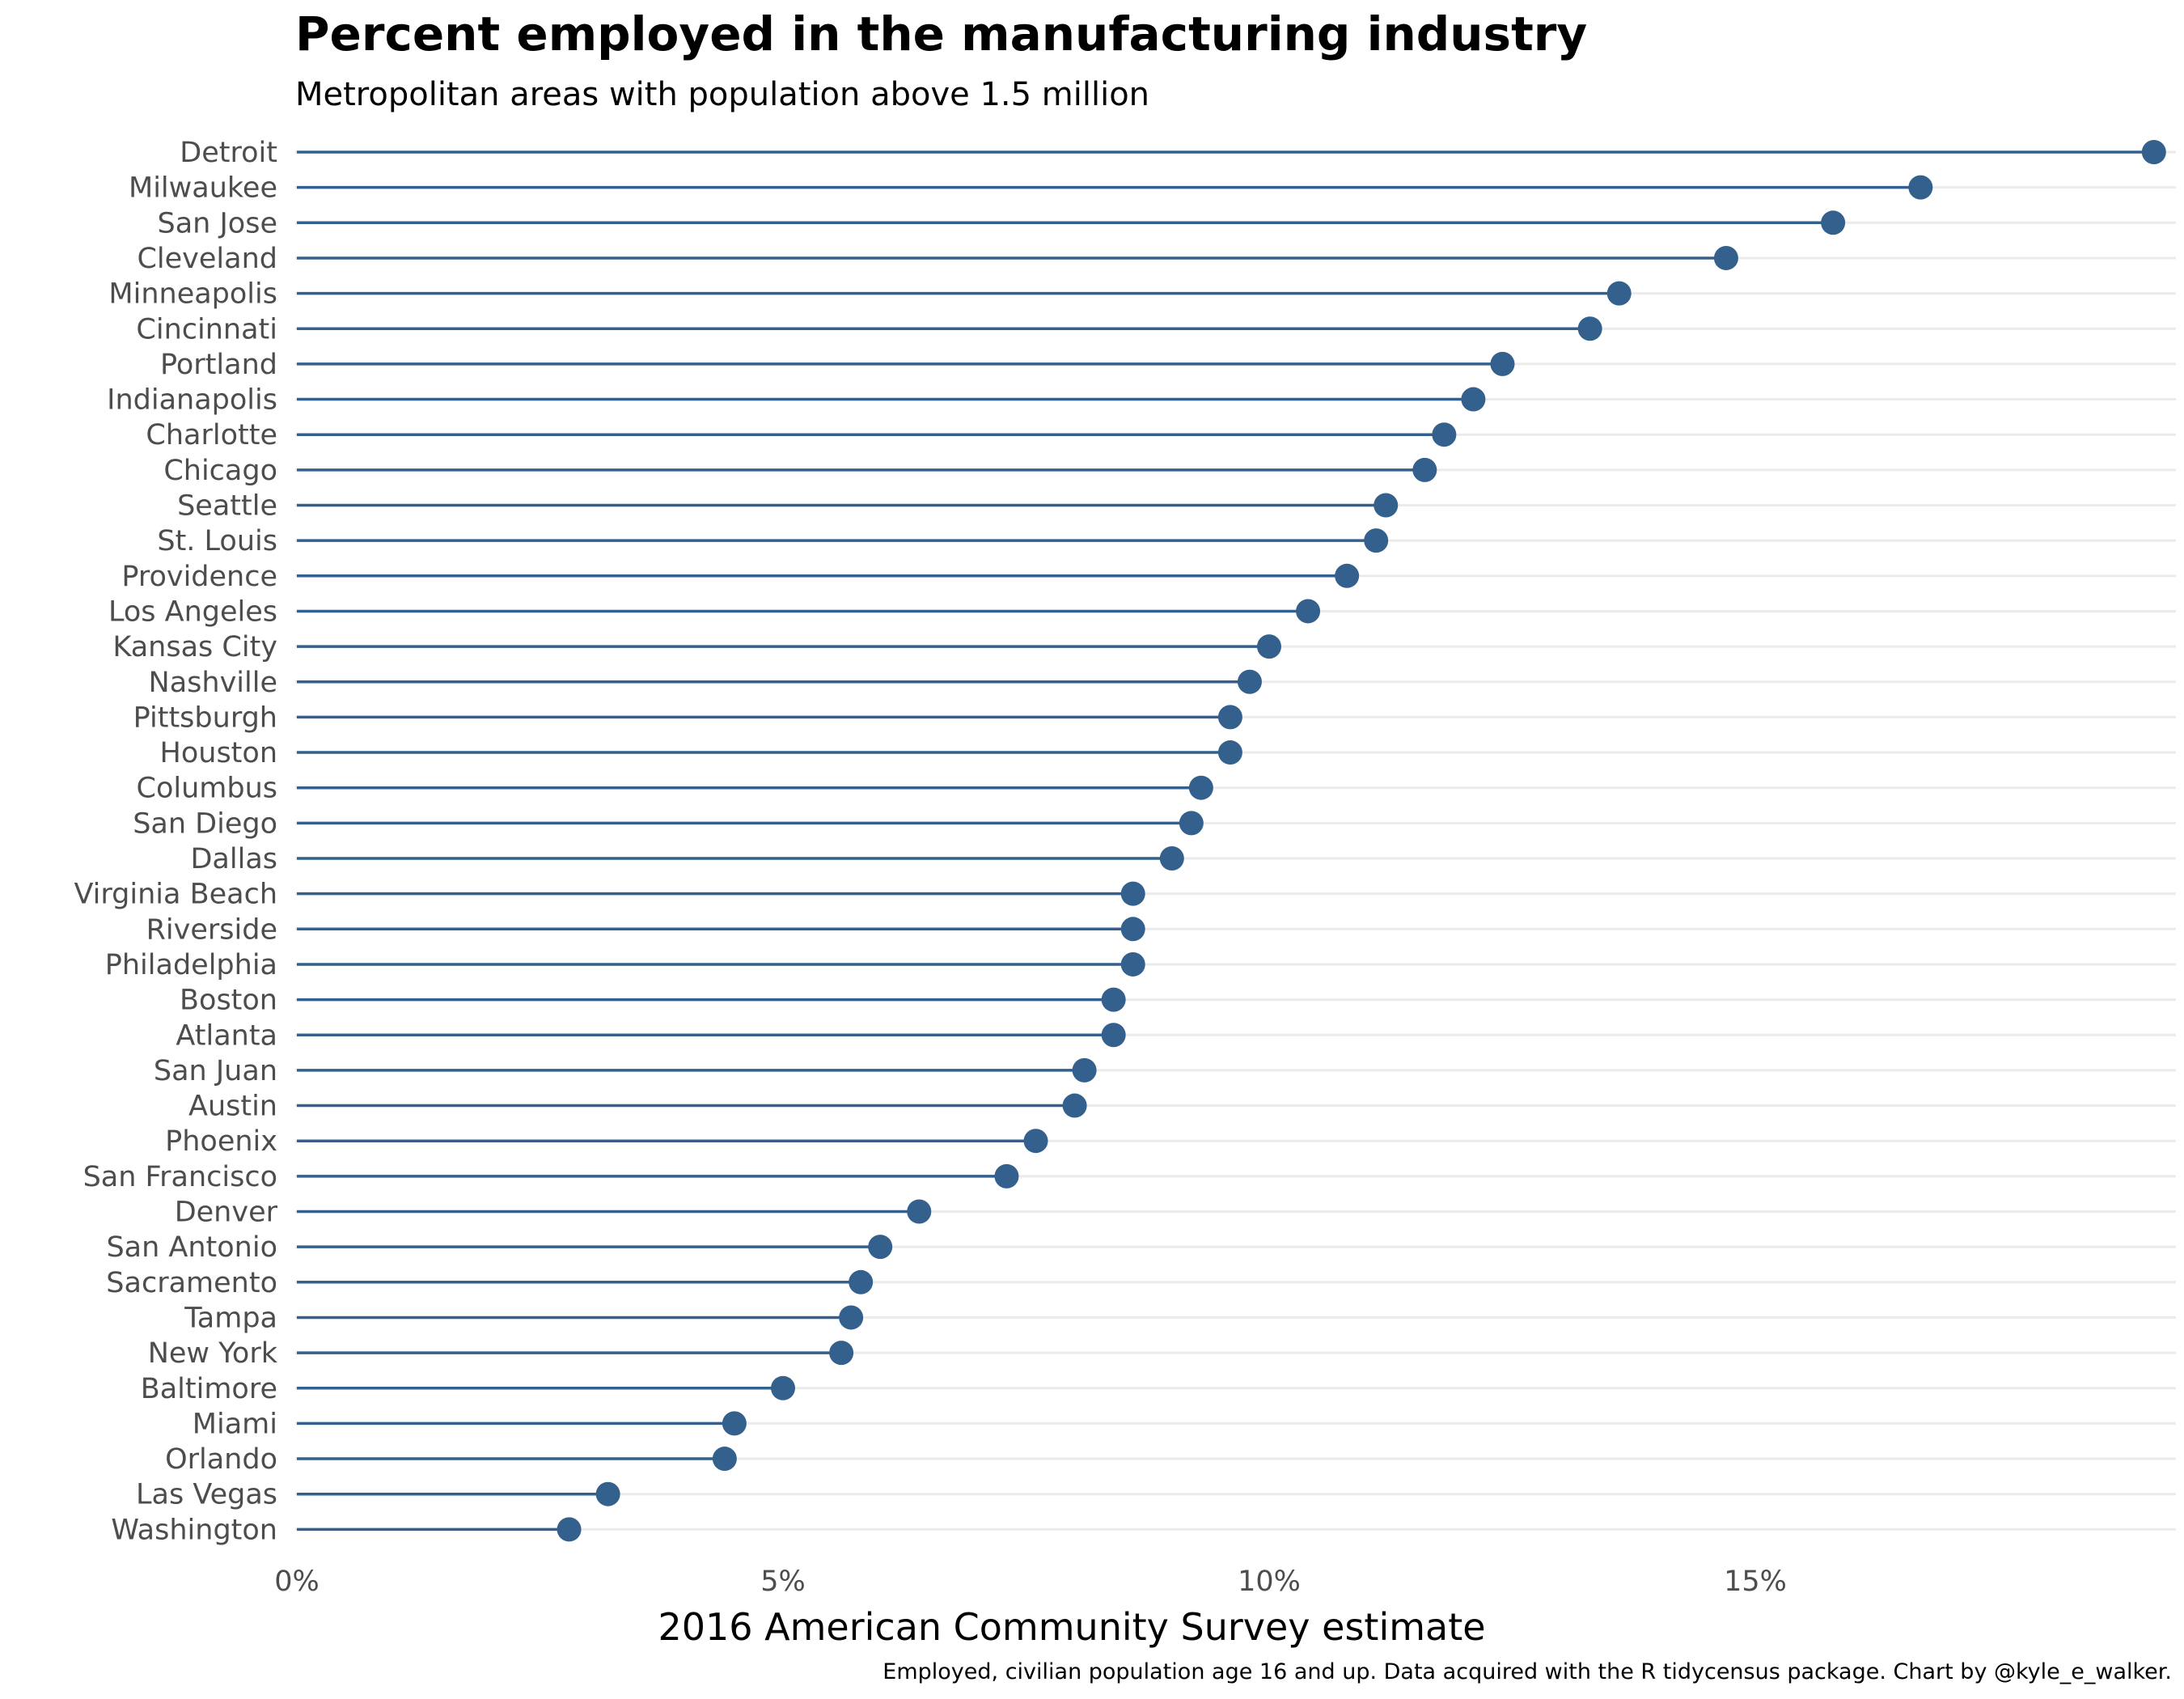 This screenshot has height=1699, width=2184. I want to click on category-label: San Diego, so click(205, 823).